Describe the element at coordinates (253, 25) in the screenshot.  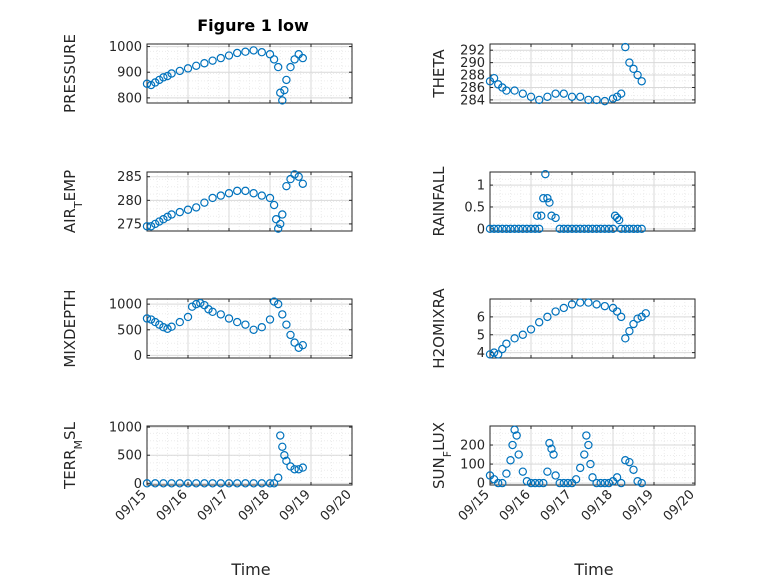
I see `figure-title: Figure 1 low` at that location.